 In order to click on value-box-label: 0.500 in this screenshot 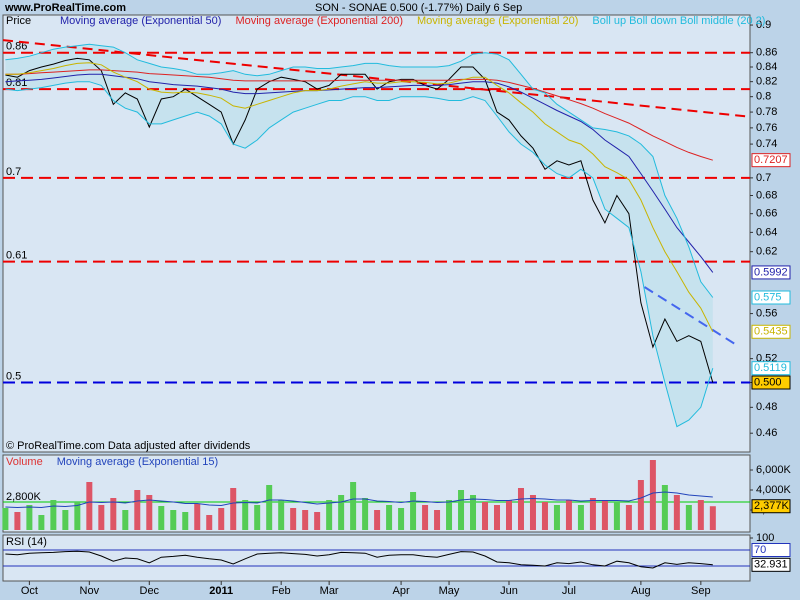, I will do `click(768, 382)`.